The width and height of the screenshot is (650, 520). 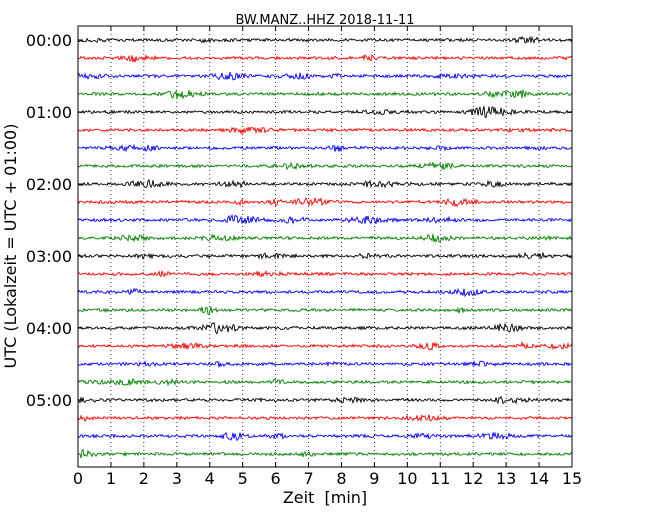 What do you see at coordinates (49, 40) in the screenshot?
I see `y-tick-label: 00:00` at bounding box center [49, 40].